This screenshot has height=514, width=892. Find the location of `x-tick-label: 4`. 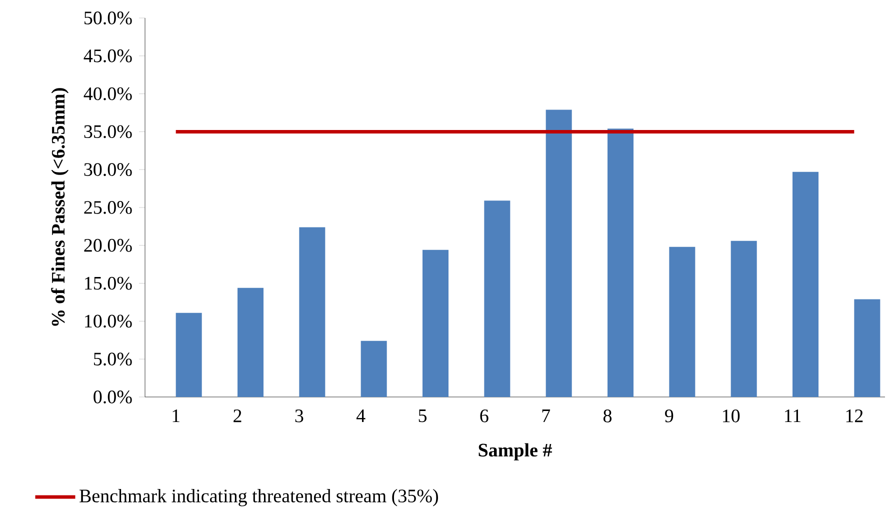

x-tick-label: 4 is located at coordinates (361, 416).